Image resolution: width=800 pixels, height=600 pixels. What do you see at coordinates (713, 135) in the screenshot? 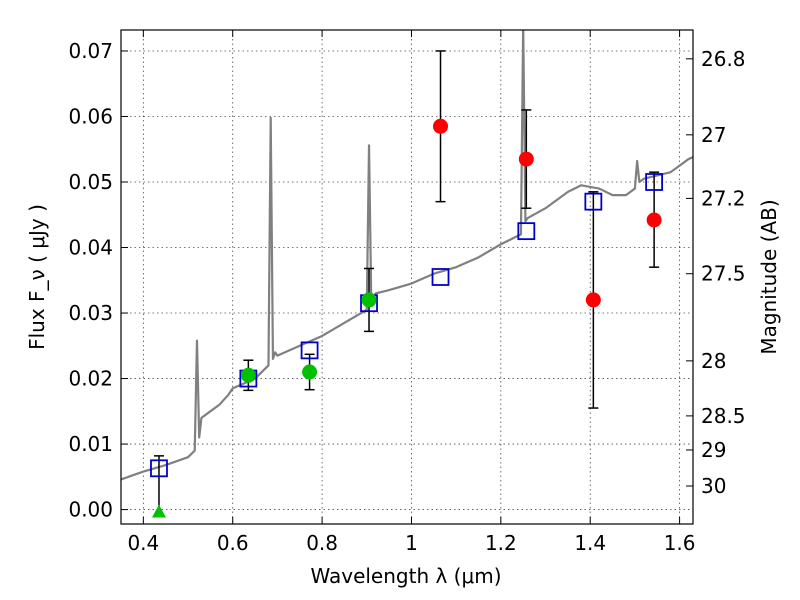
I see `right-tick-label: 27` at bounding box center [713, 135].